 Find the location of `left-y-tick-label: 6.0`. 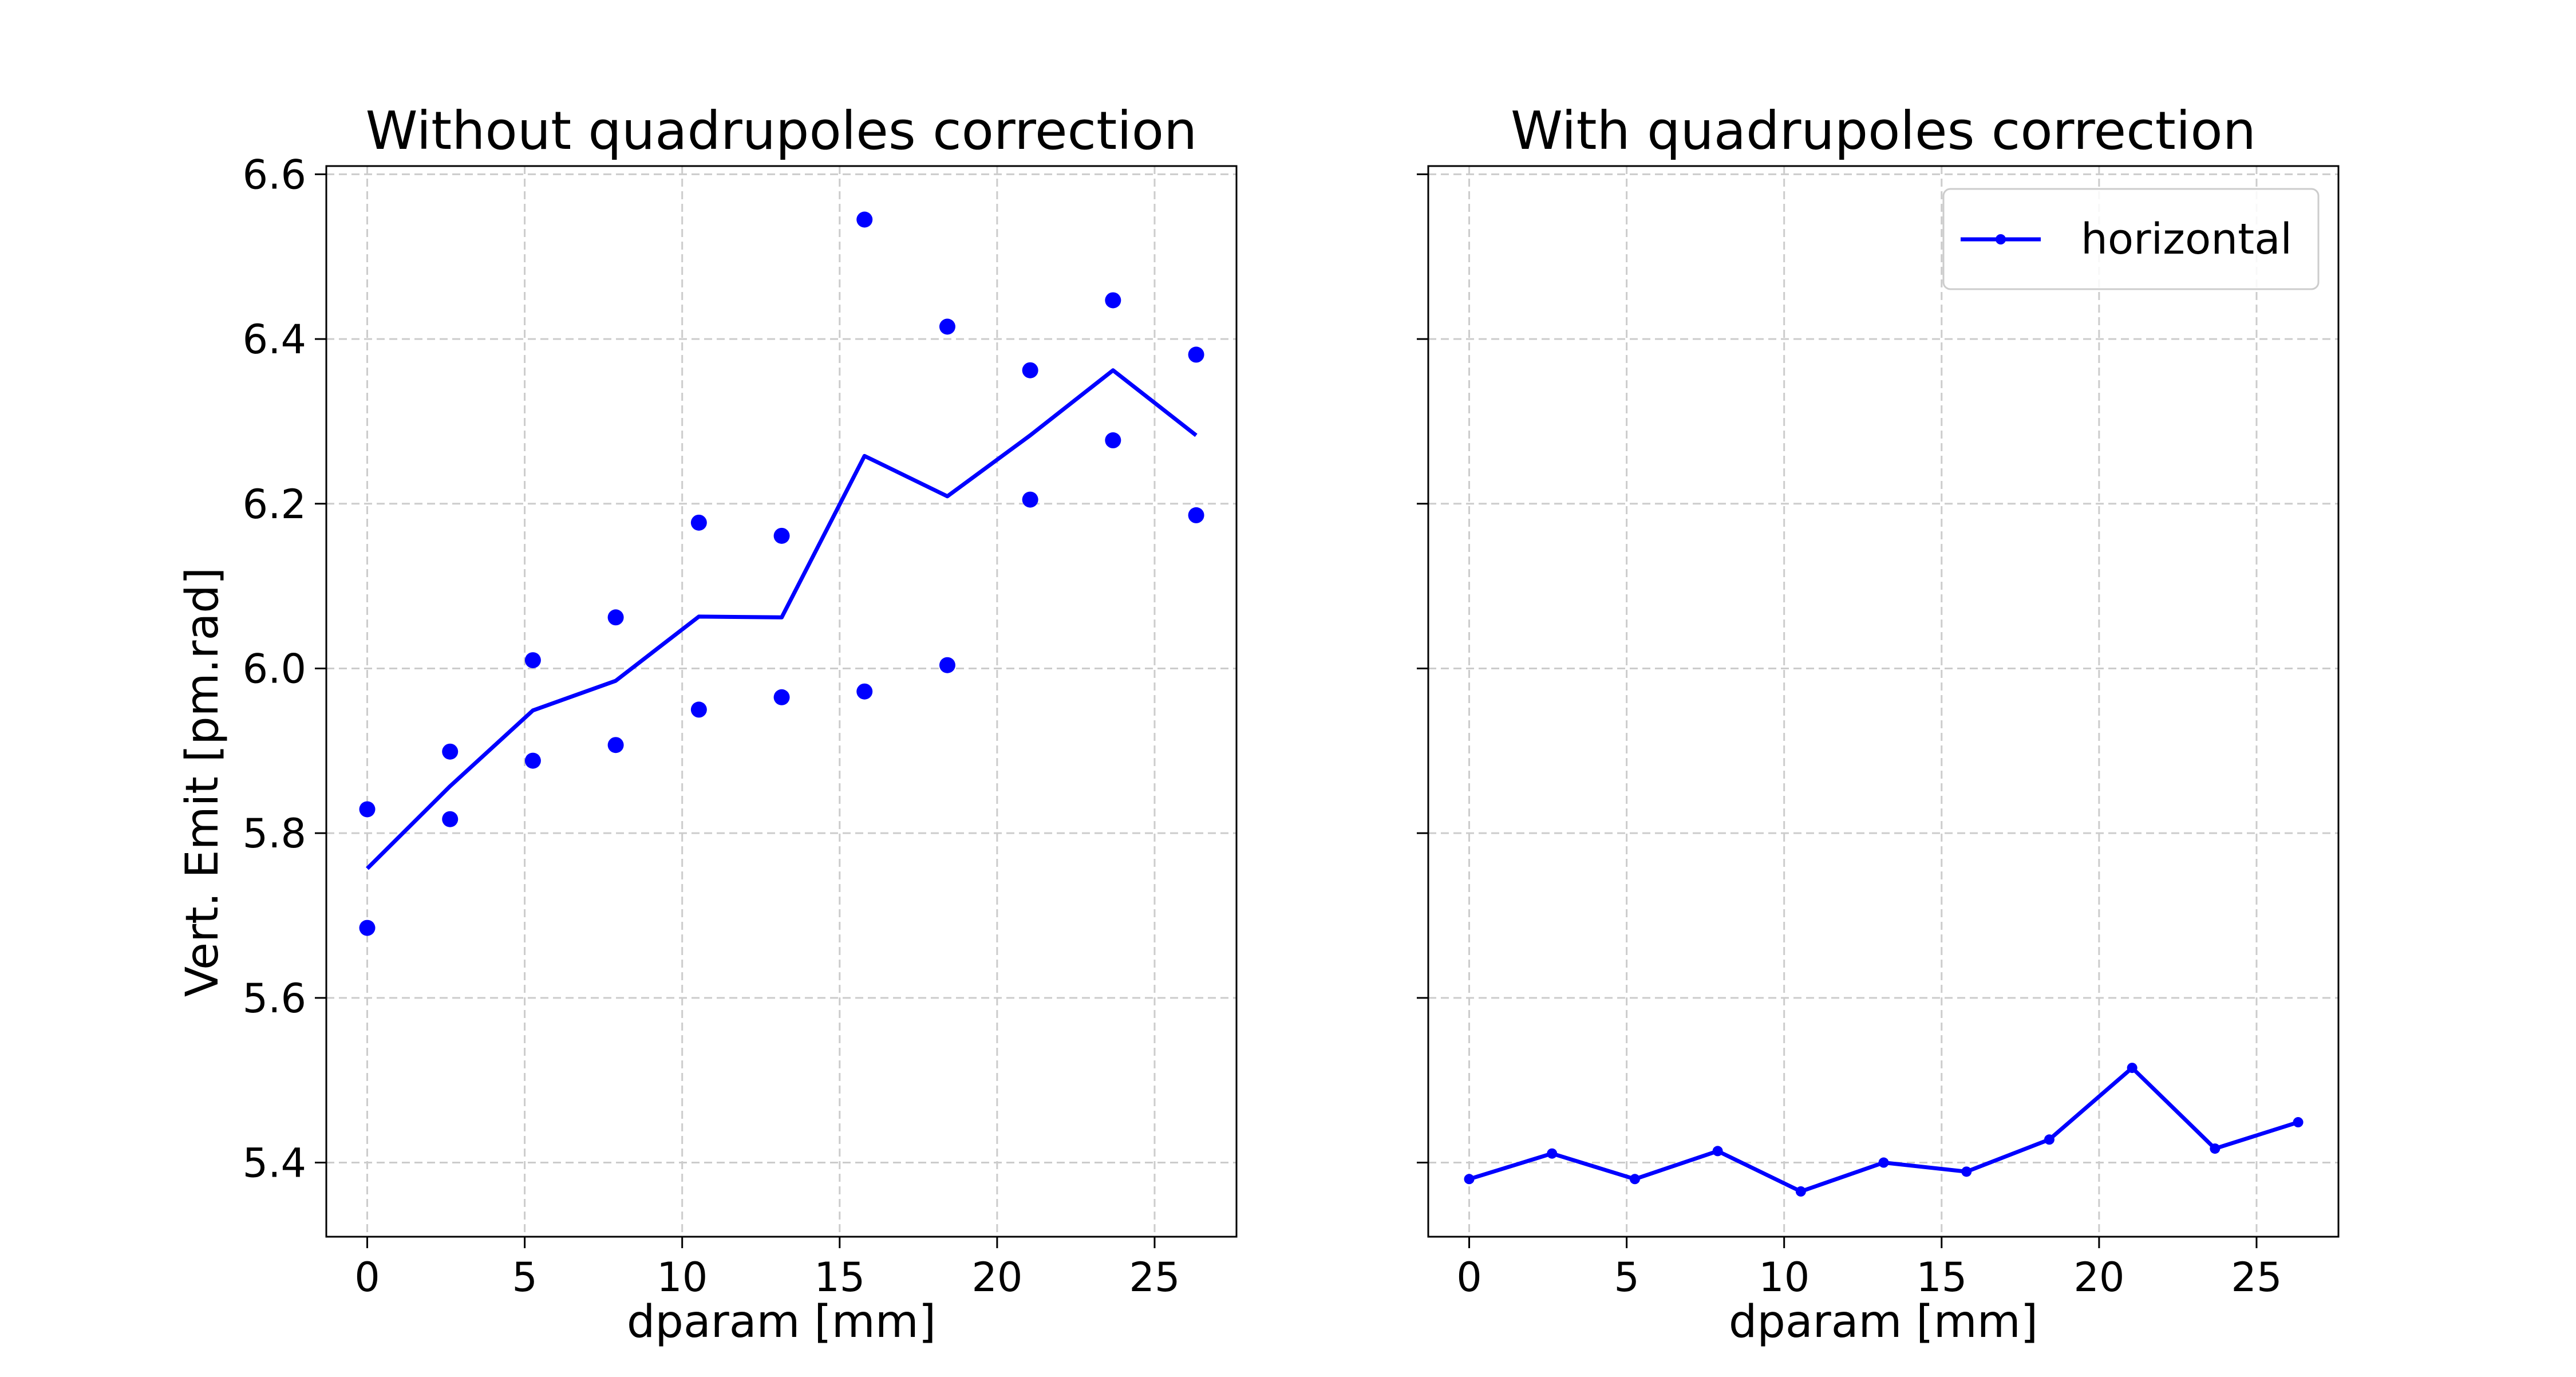

left-y-tick-label: 6.0 is located at coordinates (274, 668).